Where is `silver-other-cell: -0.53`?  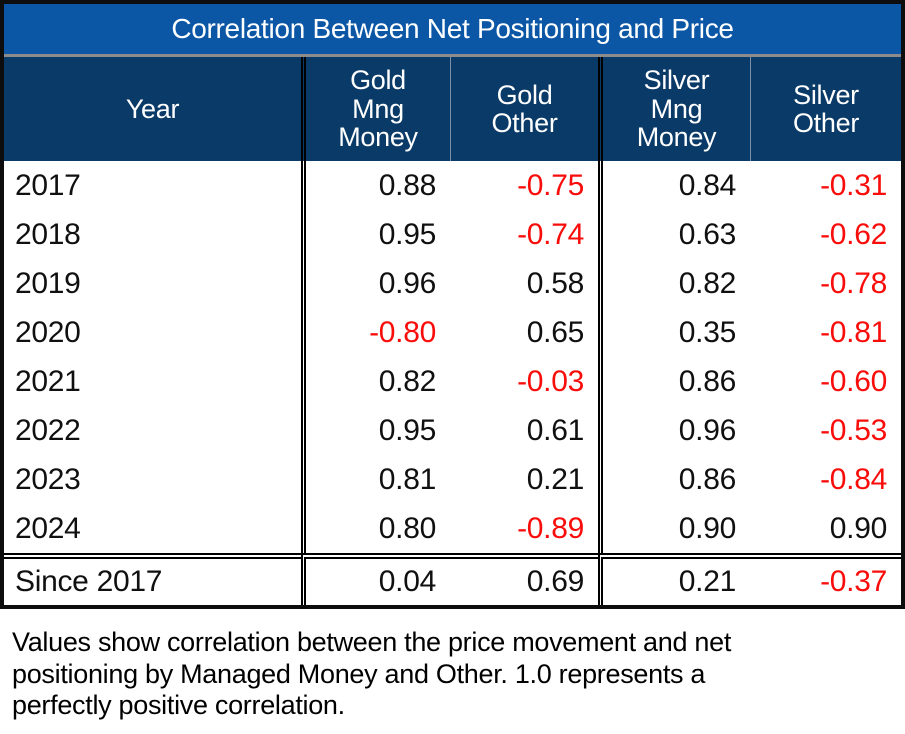 silver-other-cell: -0.53 is located at coordinates (853, 430).